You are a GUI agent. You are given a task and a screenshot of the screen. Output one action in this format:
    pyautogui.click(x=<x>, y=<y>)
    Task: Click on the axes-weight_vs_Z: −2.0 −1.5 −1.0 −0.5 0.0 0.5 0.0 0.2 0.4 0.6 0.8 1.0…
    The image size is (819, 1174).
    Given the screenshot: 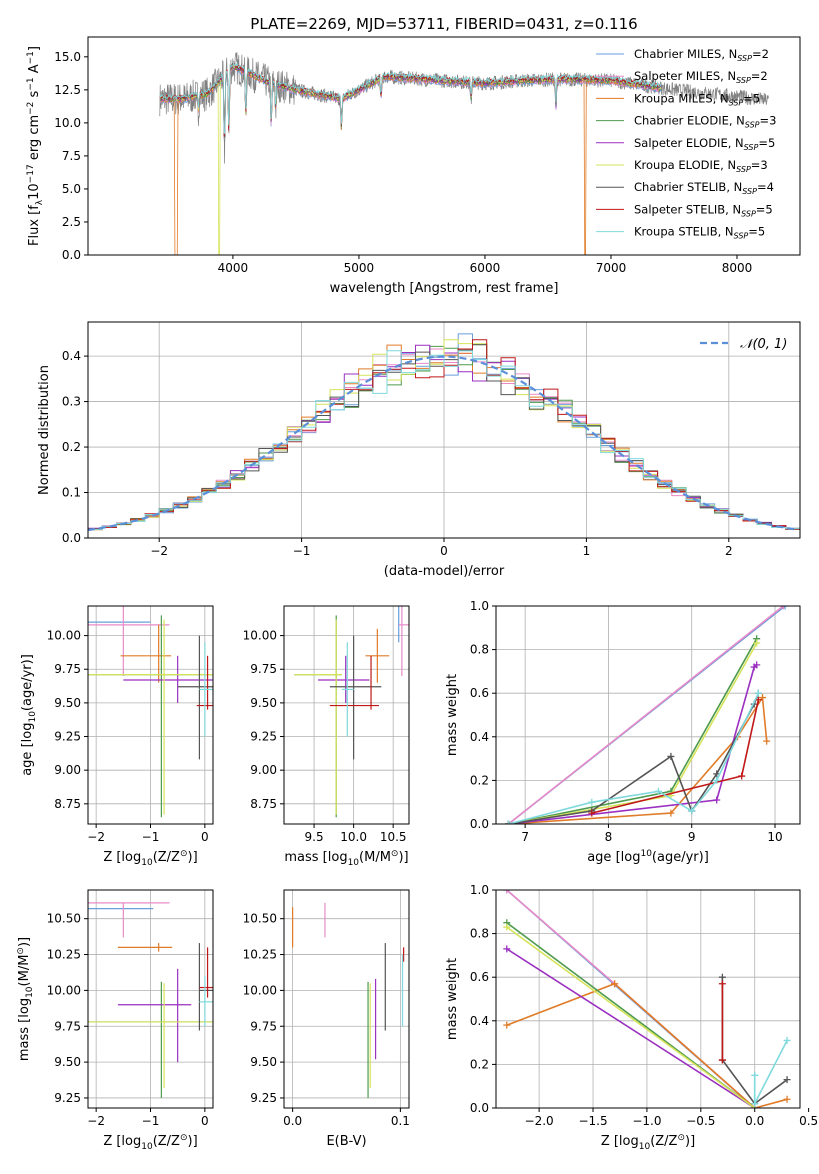 What is the action you would take?
    pyautogui.click(x=631, y=1017)
    